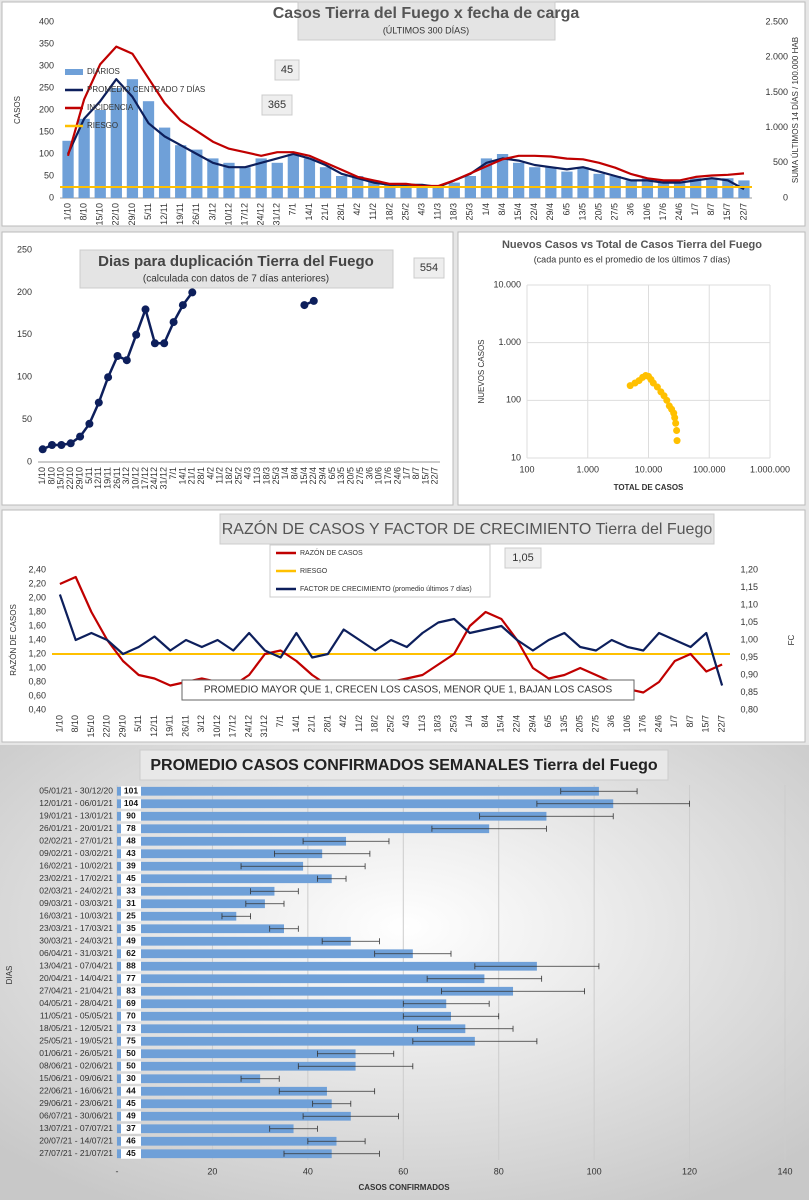  Describe the element at coordinates (131, 1053) in the screenshot. I see `data-label: 50` at that location.